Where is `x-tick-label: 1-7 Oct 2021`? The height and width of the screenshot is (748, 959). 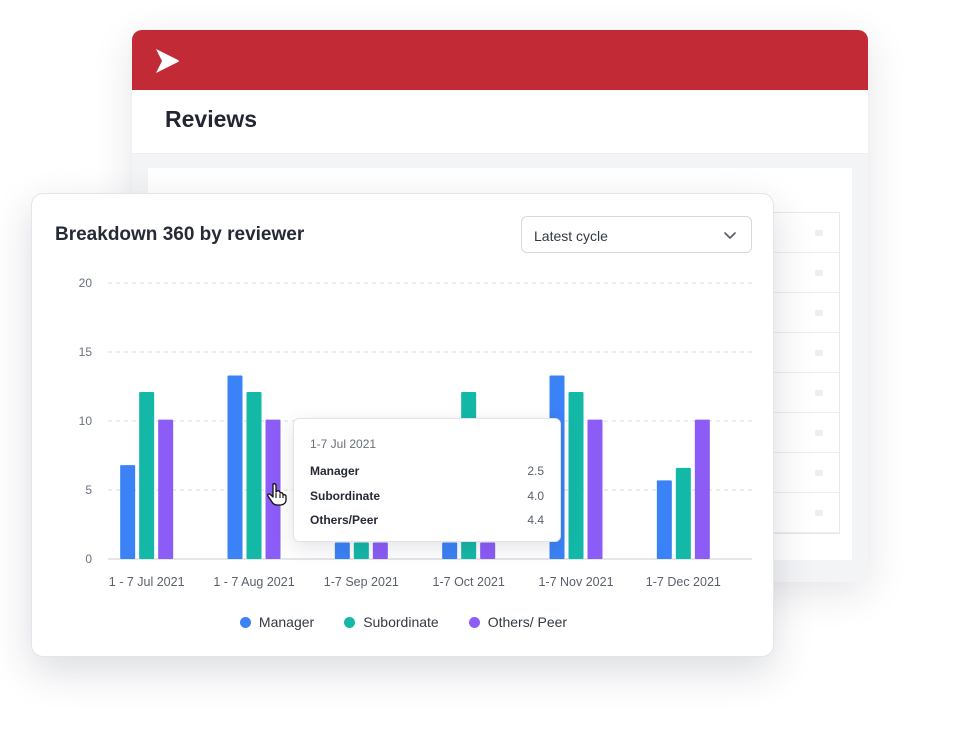
x-tick-label: 1-7 Oct 2021 is located at coordinates (469, 582).